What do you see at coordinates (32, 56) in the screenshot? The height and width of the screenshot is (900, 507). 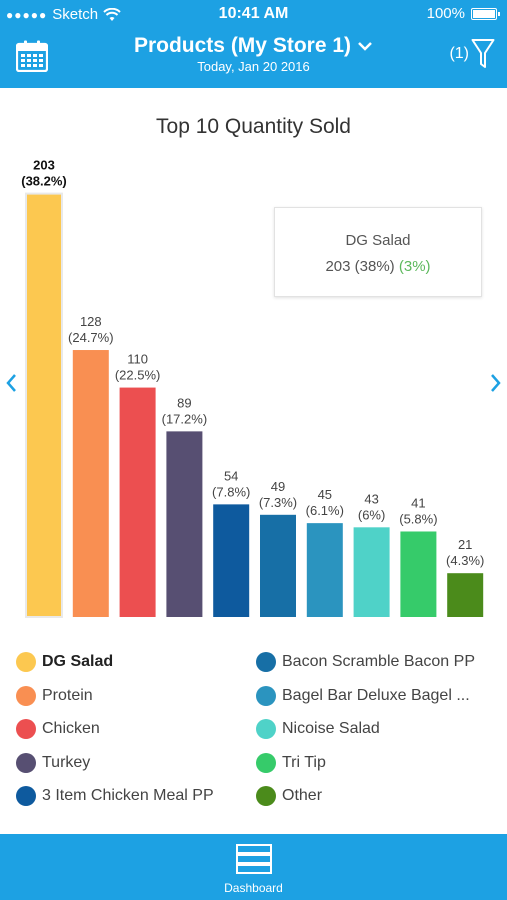 I see `calendar-icon` at bounding box center [32, 56].